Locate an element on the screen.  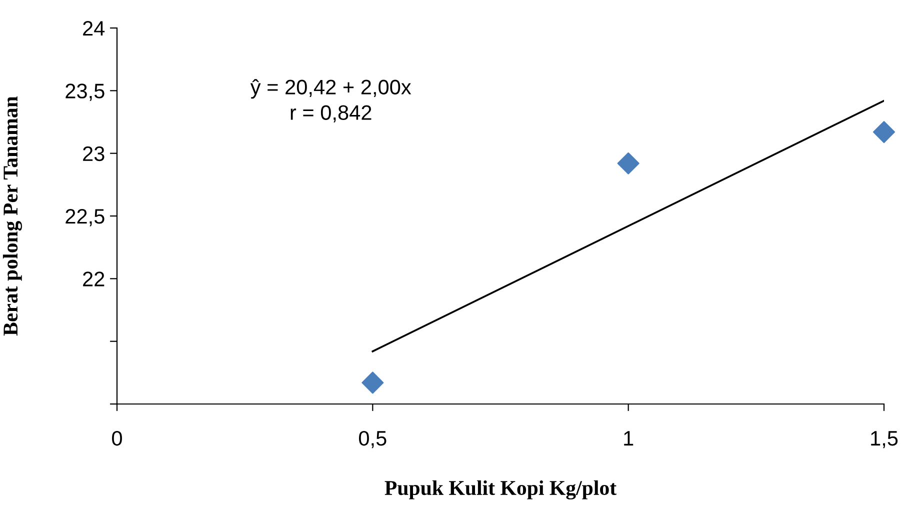
x-tick-label: 1,5 is located at coordinates (884, 439).